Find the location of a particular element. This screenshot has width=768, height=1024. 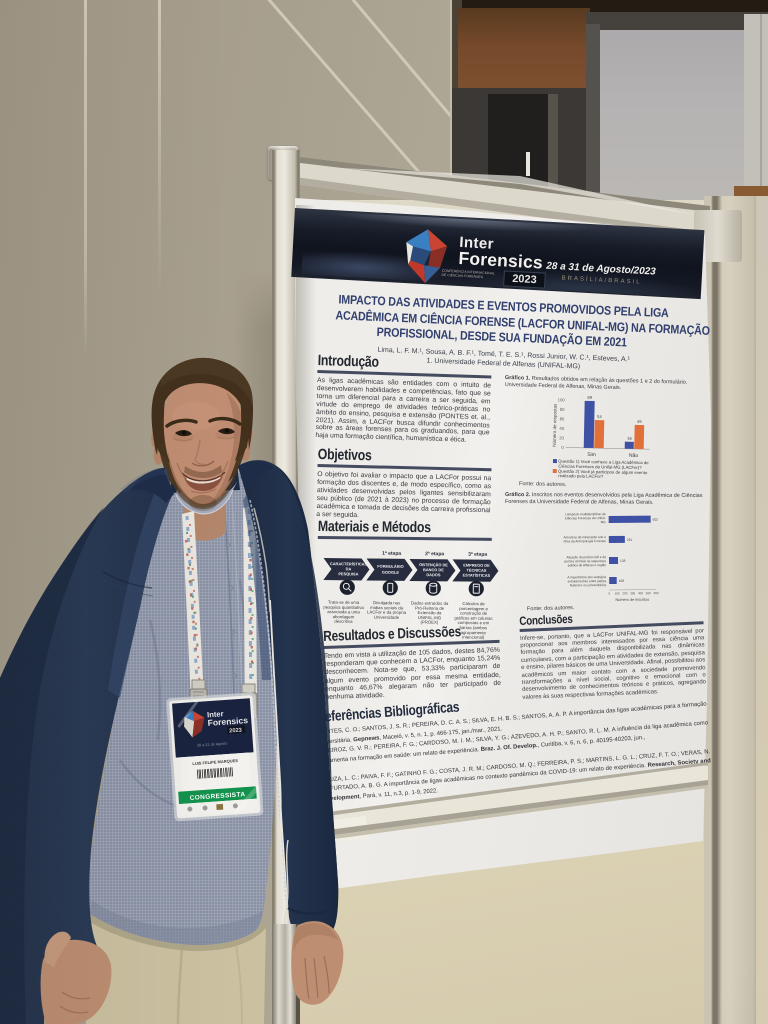

svg-text: Atuação da polícia civil e da is located at coordinates (586, 557).